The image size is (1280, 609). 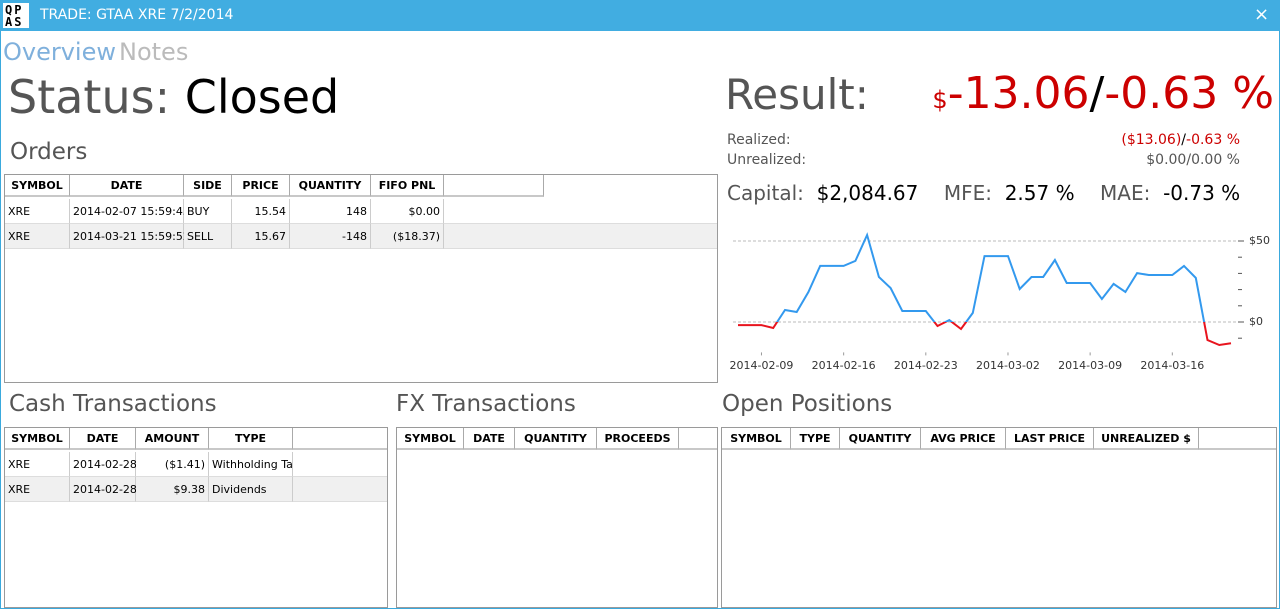 What do you see at coordinates (89, 97) in the screenshot?
I see `status-label: Status:` at bounding box center [89, 97].